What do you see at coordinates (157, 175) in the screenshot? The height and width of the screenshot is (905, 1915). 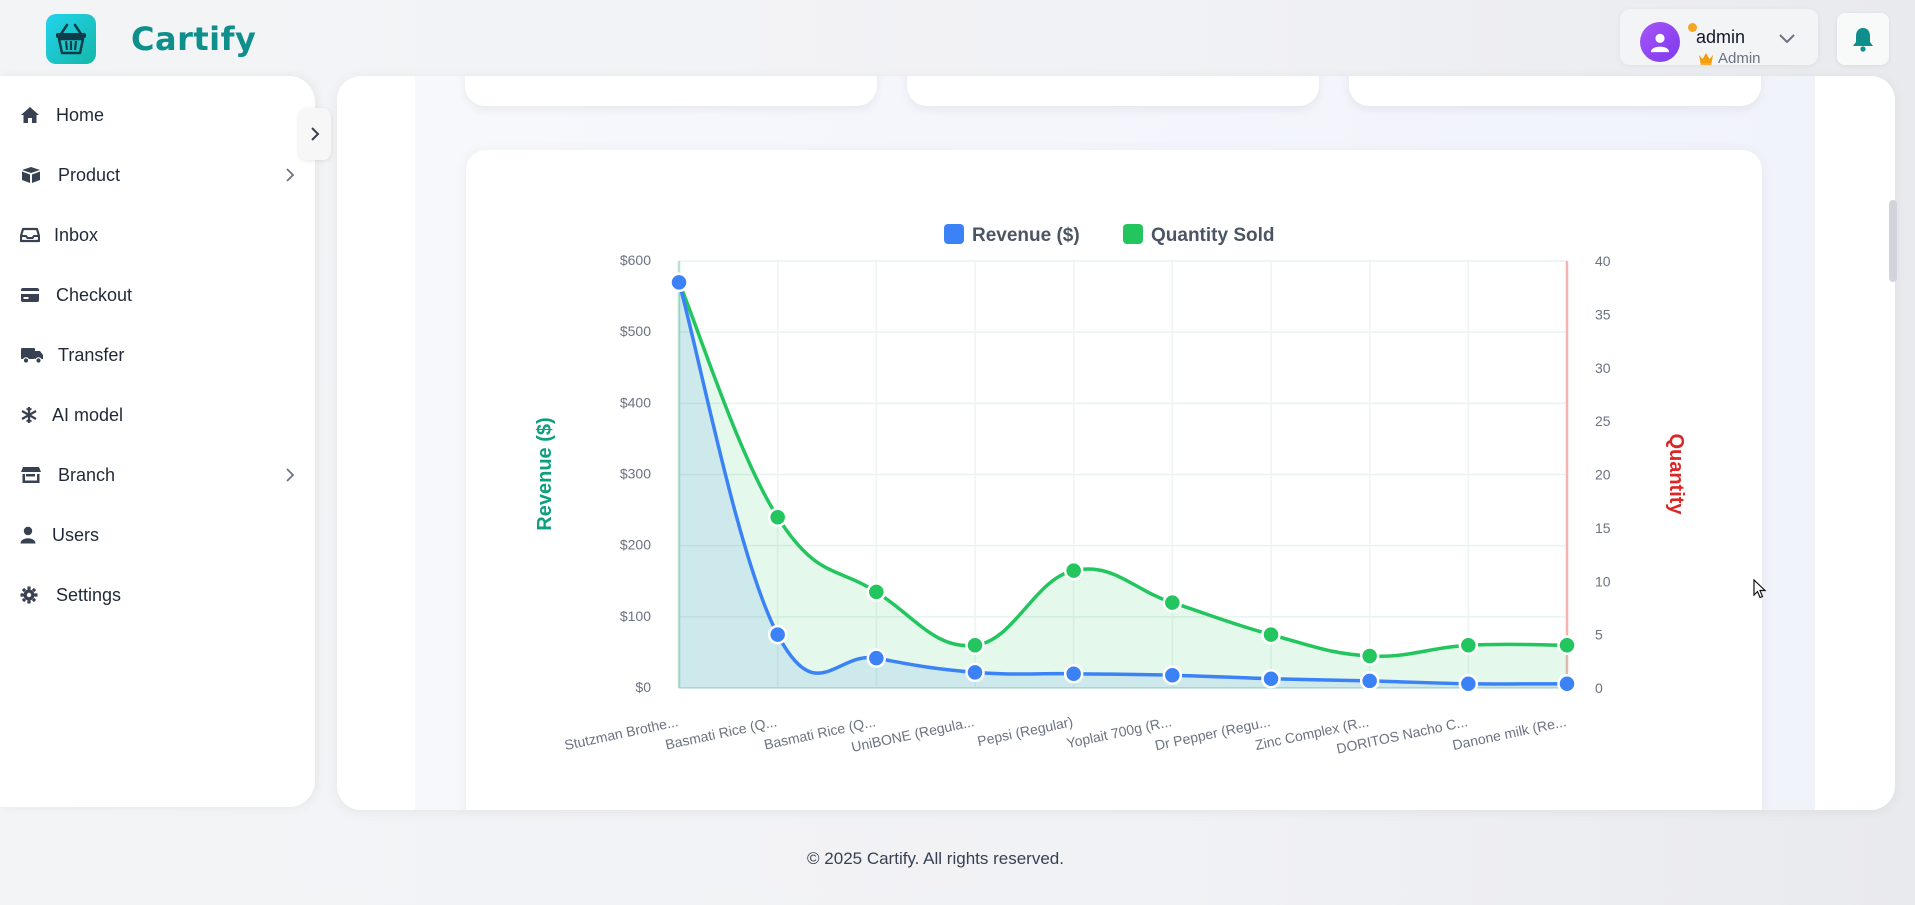 I see `sidebar-item-product: Product` at bounding box center [157, 175].